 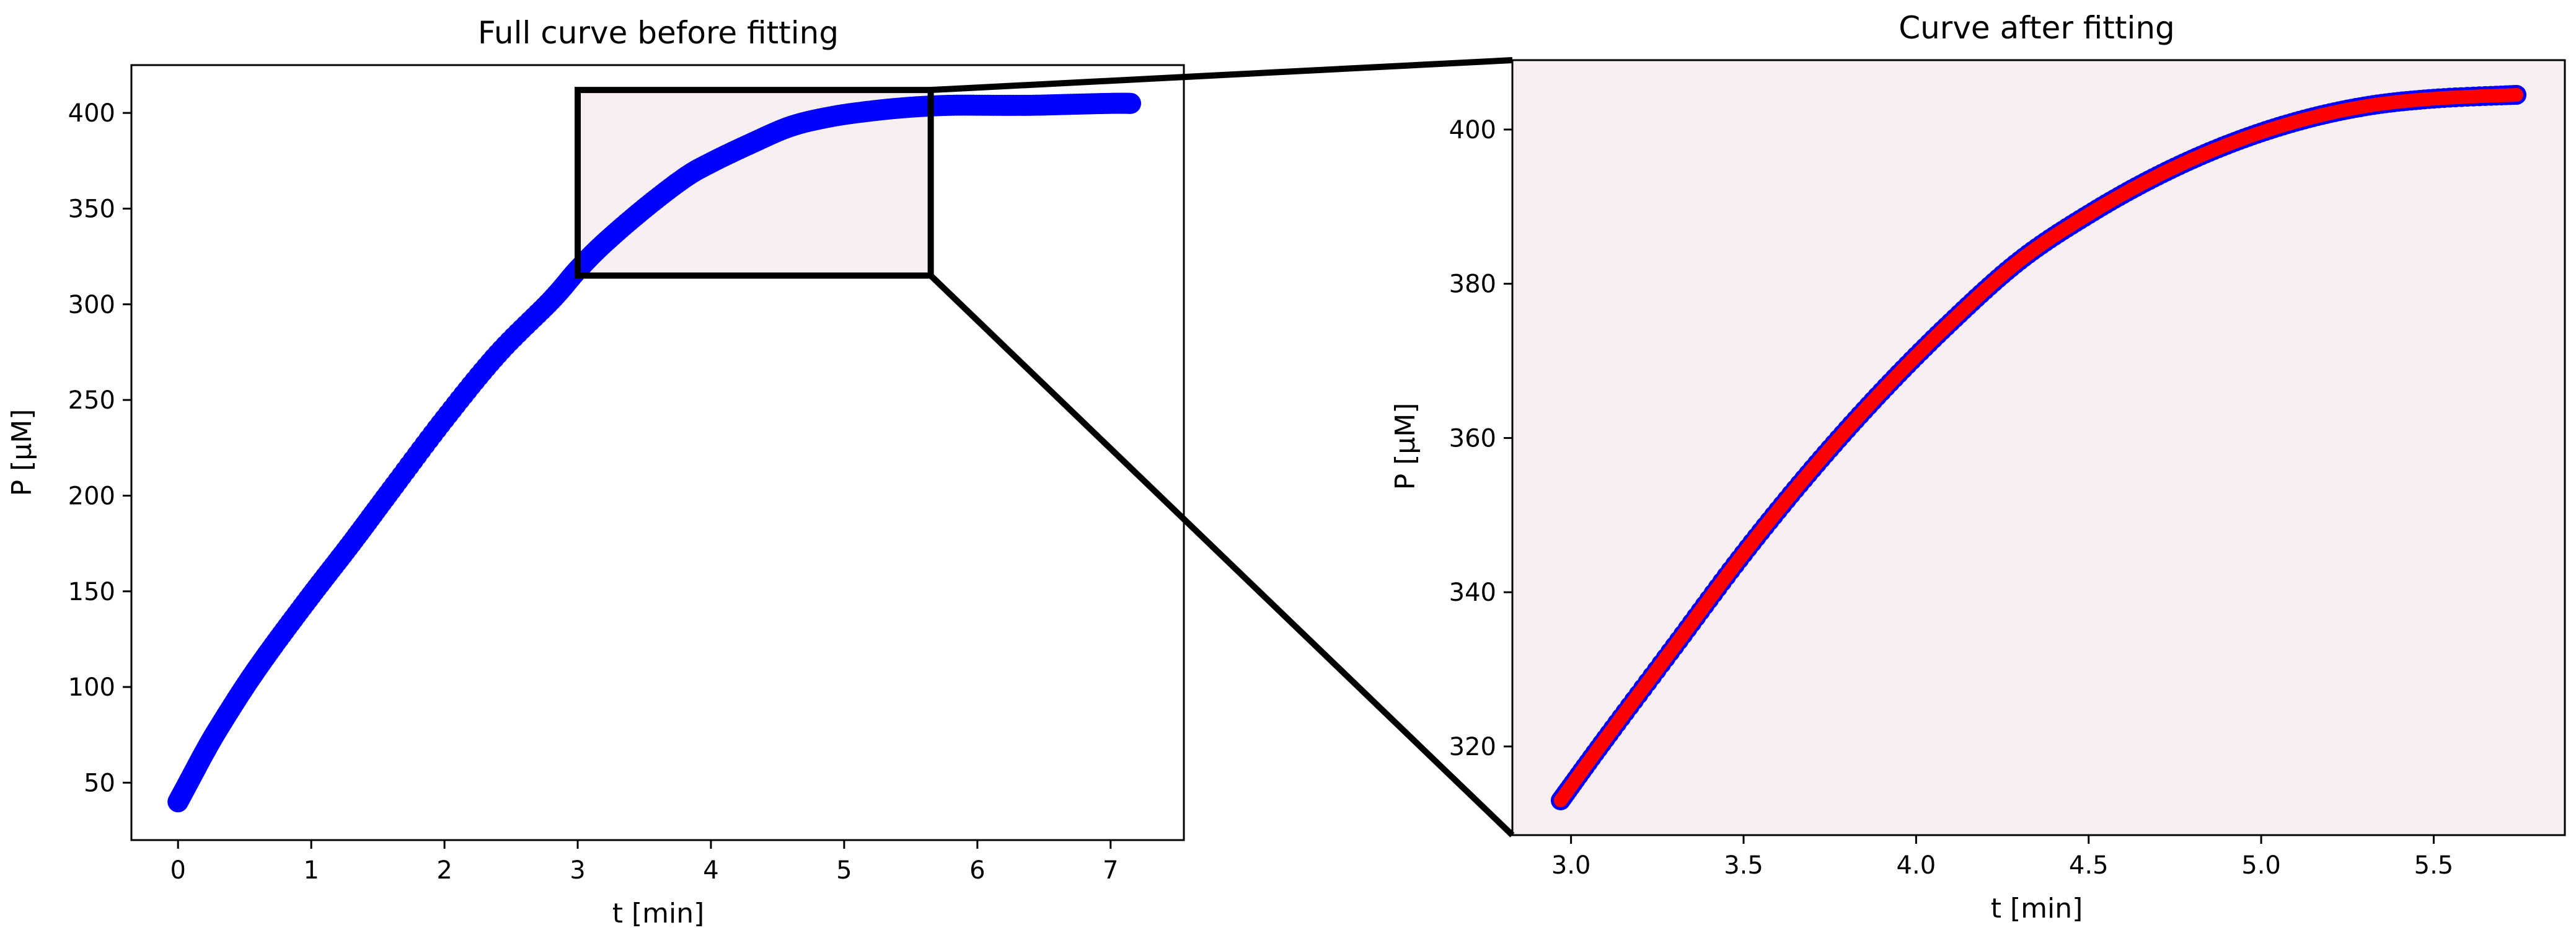 I want to click on x-tick-label: 0, so click(x=178, y=870).